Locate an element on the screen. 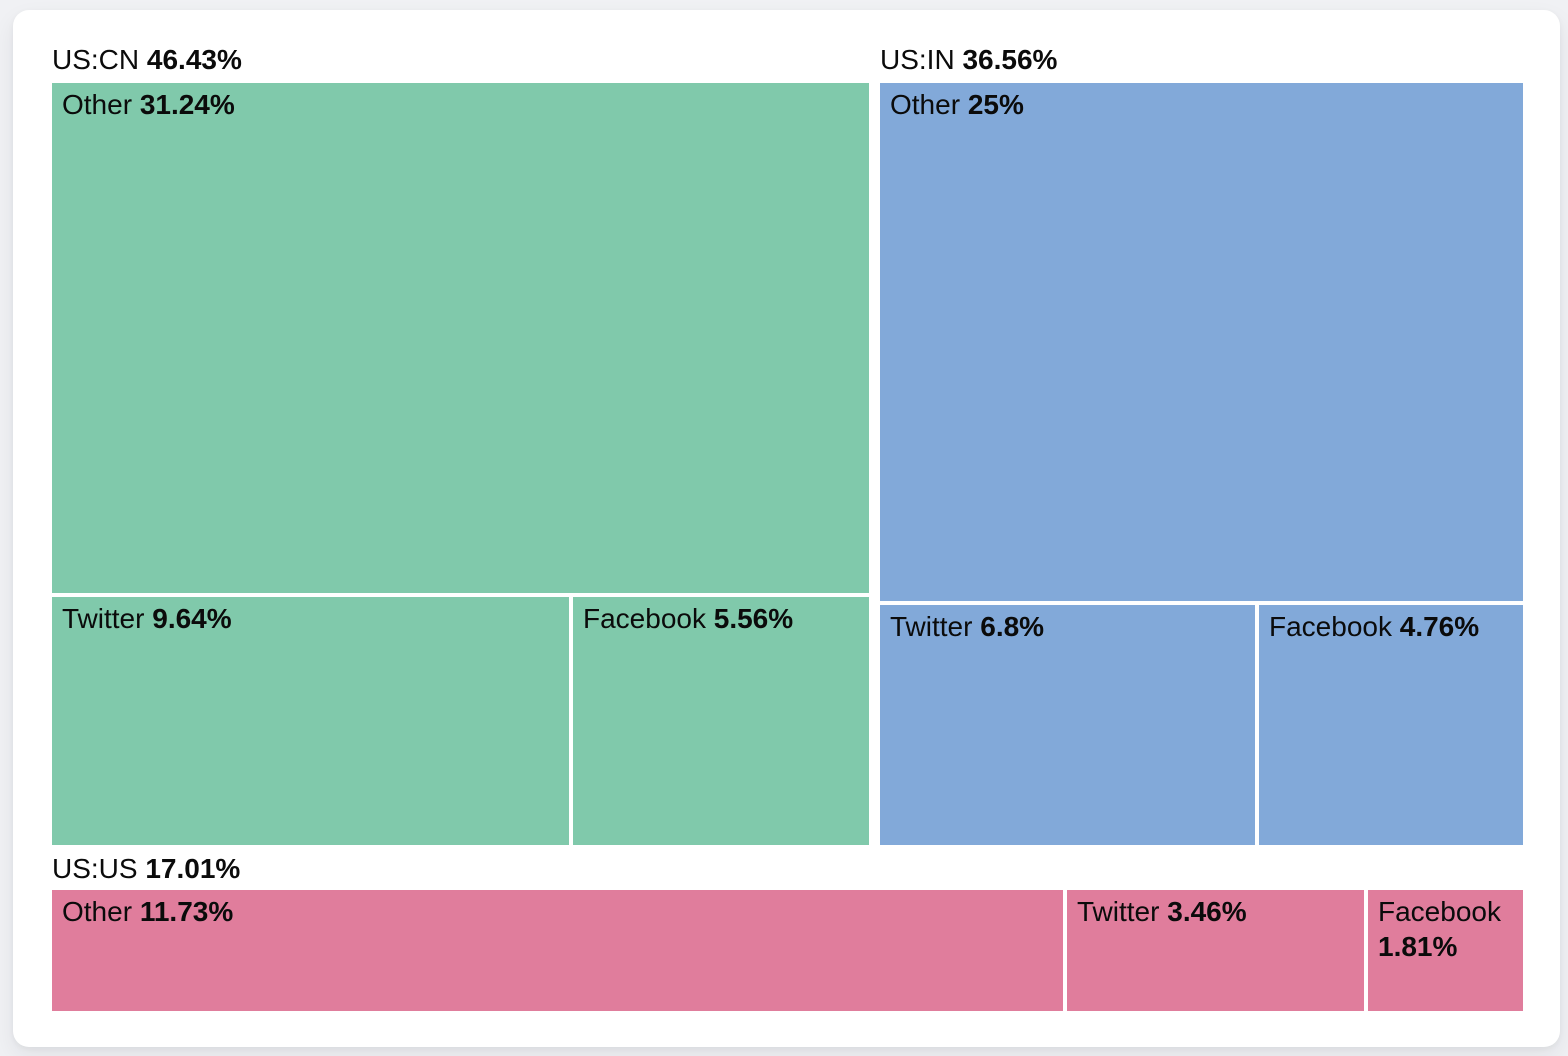 The width and height of the screenshot is (1568, 1056). cell-value: 31.24% is located at coordinates (187, 104).